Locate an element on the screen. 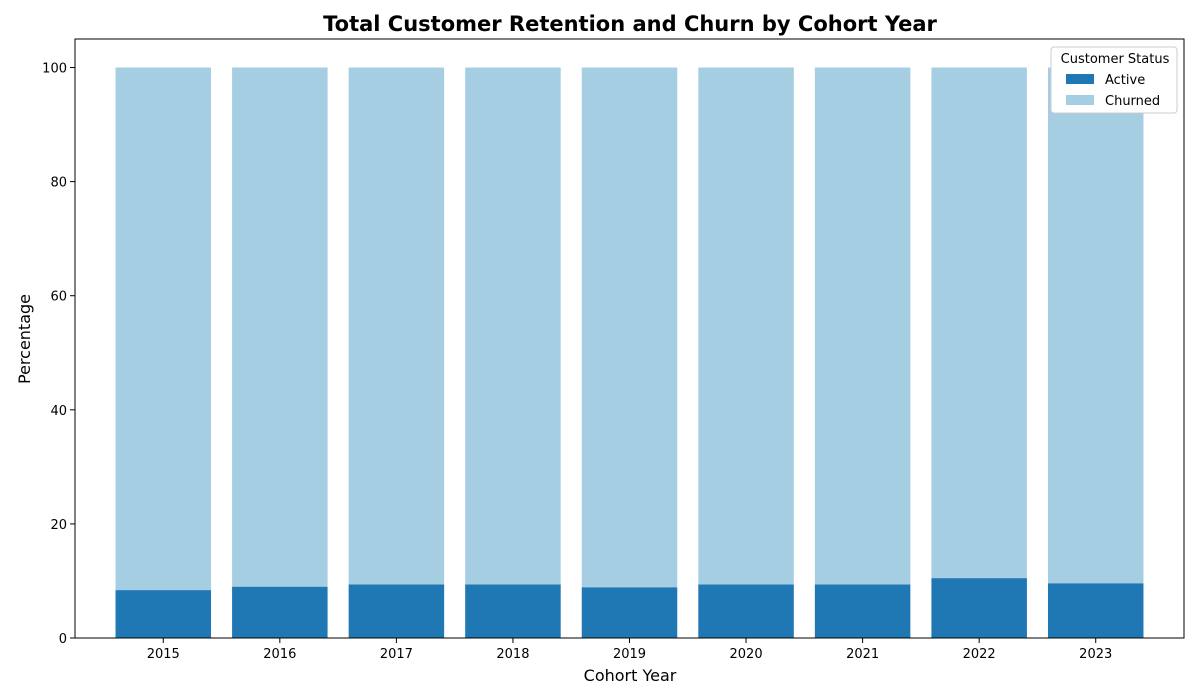  x-axis: 2015 2016 2017 2018 2019 2020 2021 2022 2023 is located at coordinates (629, 650).